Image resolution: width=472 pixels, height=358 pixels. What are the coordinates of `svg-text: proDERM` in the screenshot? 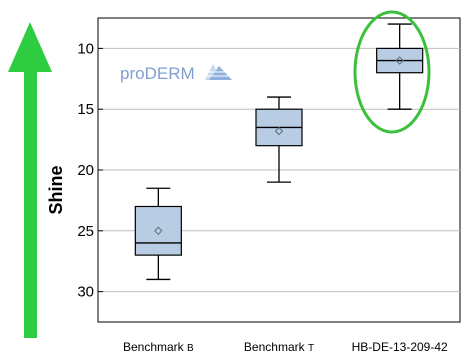 It's located at (157, 73).